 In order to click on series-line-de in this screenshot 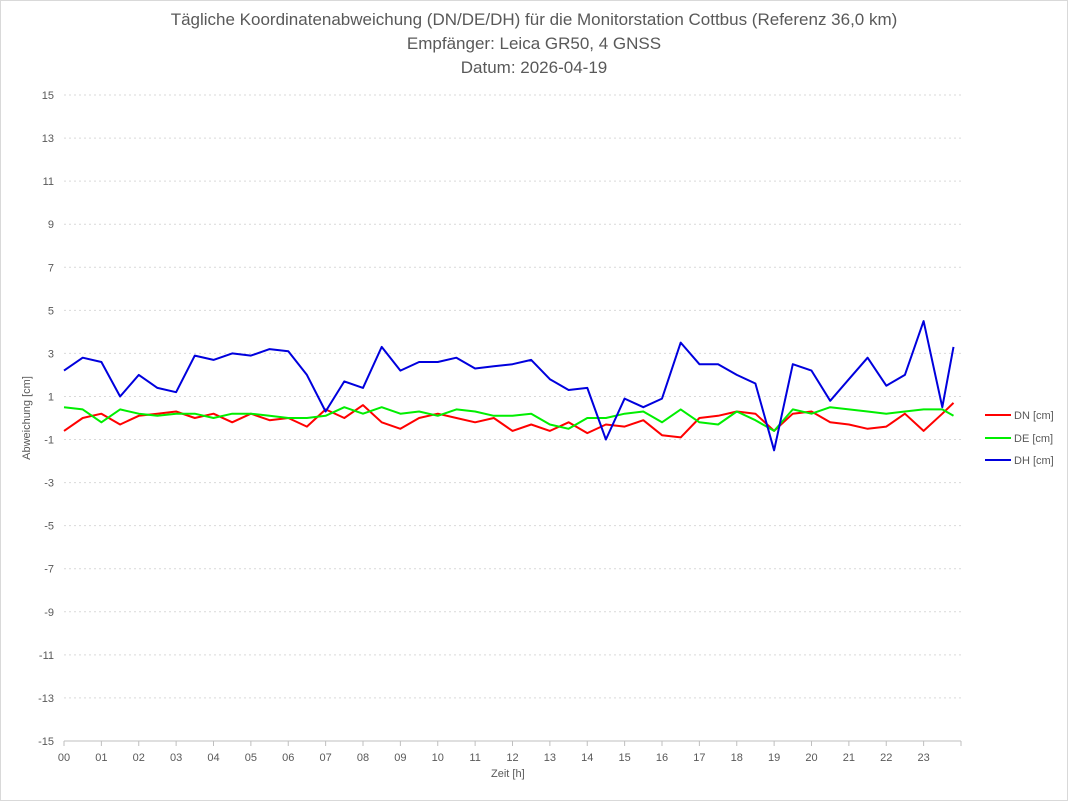, I will do `click(508, 419)`.